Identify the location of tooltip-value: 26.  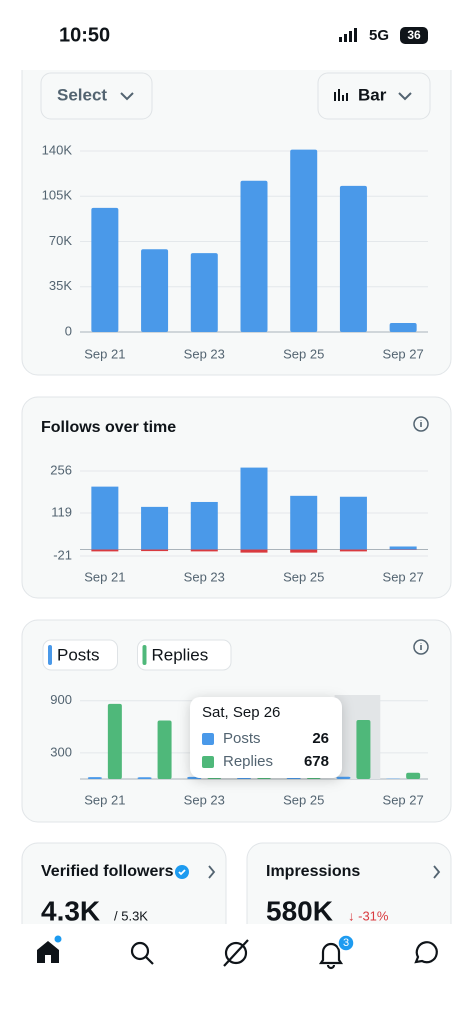
(320, 738).